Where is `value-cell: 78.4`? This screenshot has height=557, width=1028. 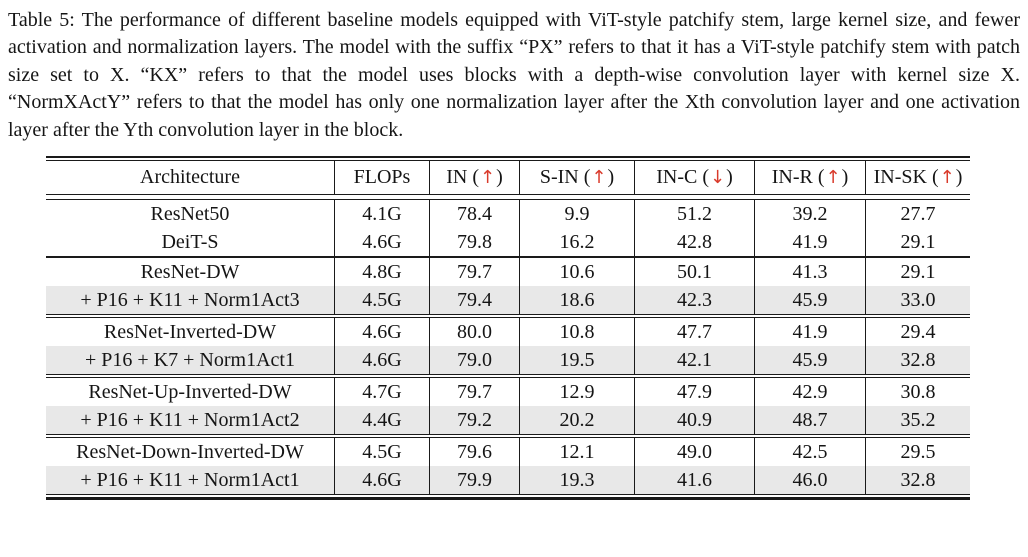
value-cell: 78.4 is located at coordinates (475, 214).